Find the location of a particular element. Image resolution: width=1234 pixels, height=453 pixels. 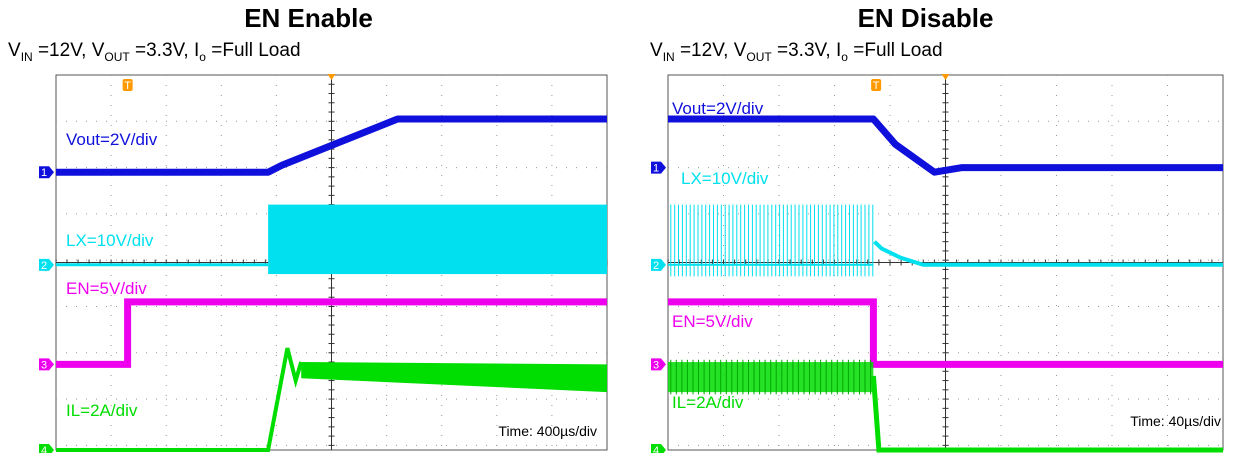

time-per-div-label: Time: 40µs/div is located at coordinates (1175, 421).